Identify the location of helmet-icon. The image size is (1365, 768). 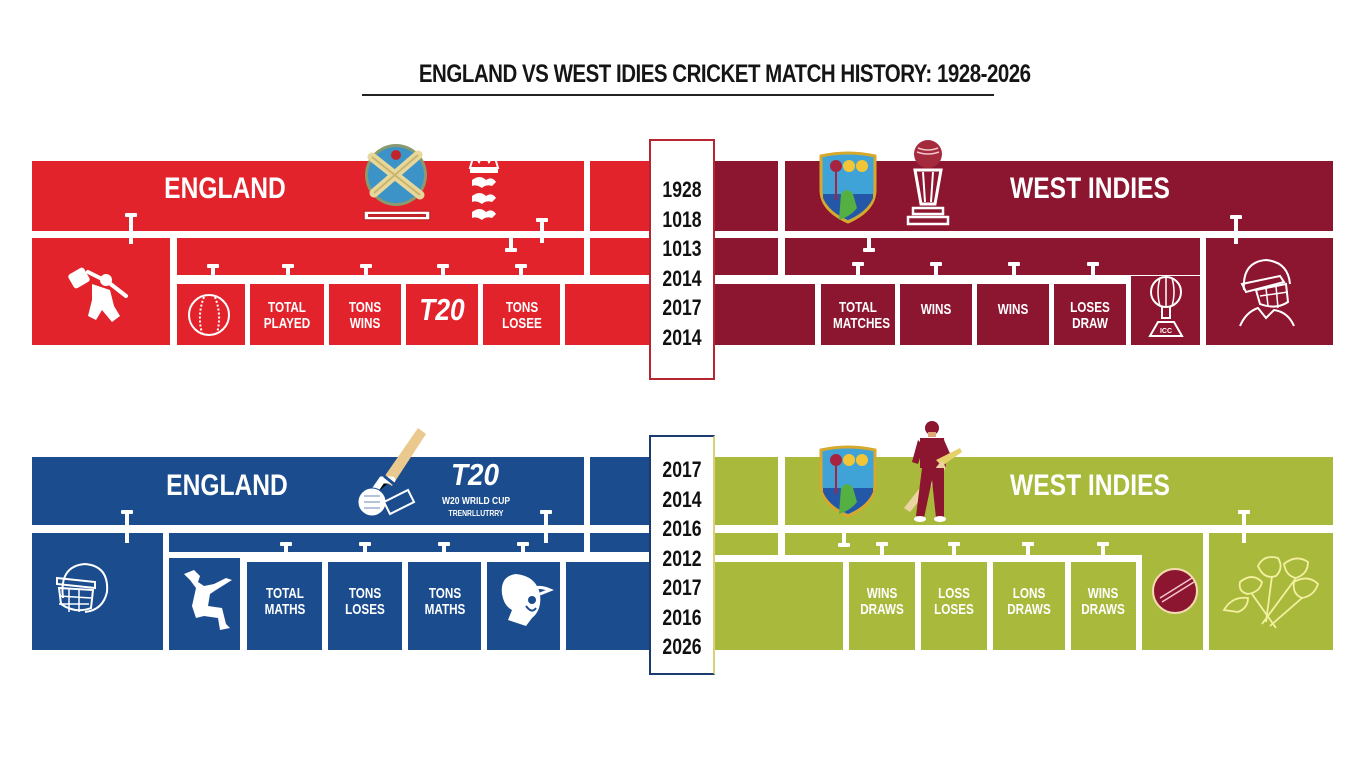
(82, 587).